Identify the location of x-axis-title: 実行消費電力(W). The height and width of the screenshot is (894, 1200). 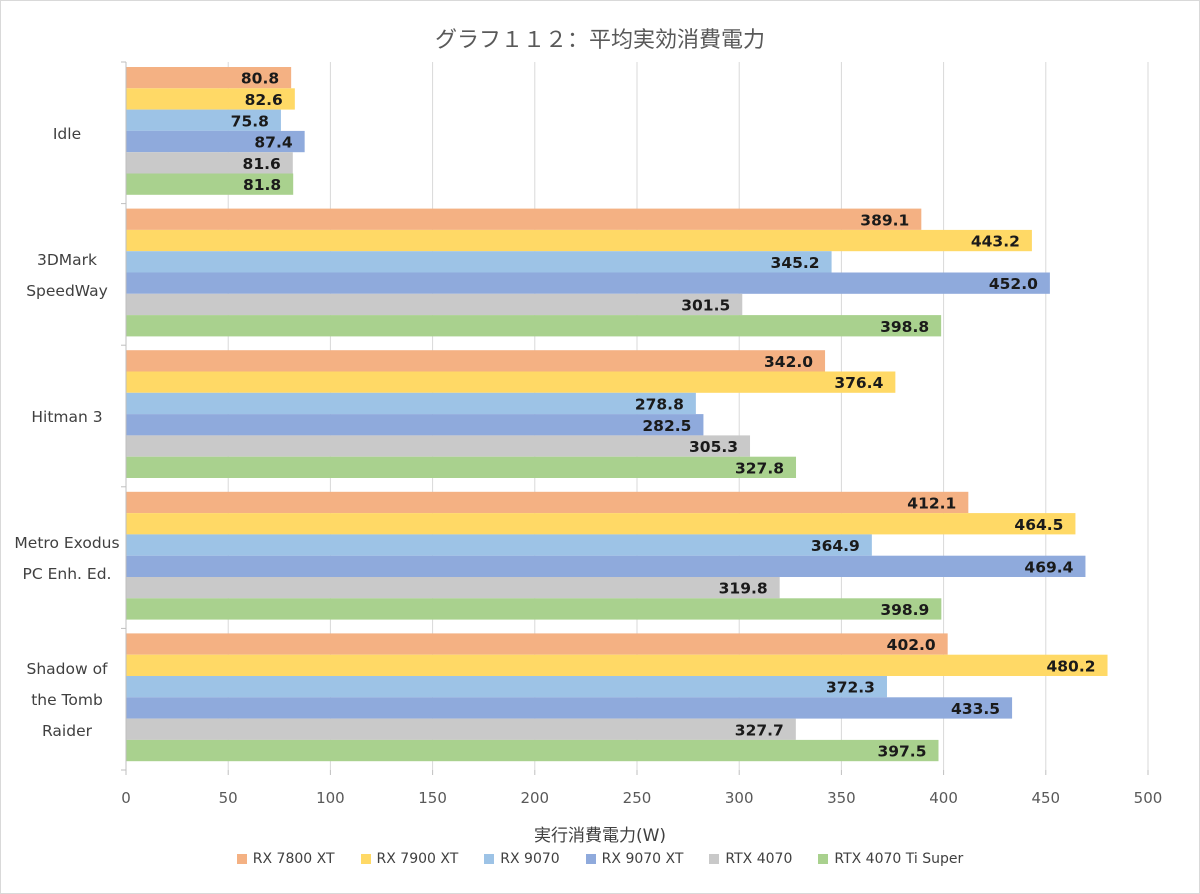
(600, 836).